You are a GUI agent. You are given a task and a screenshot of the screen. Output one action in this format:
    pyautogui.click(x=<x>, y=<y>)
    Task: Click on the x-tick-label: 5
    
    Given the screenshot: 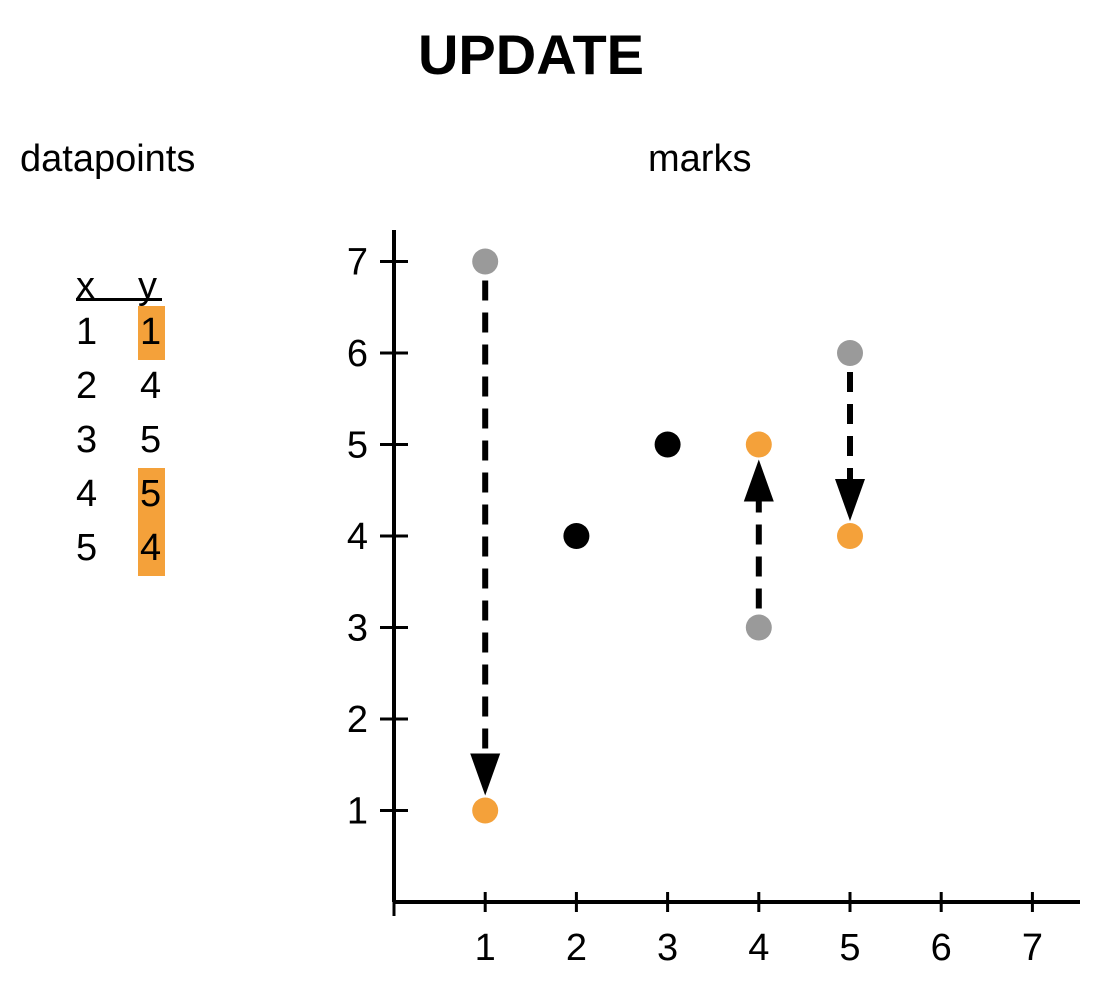 What is the action you would take?
    pyautogui.click(x=849, y=948)
    